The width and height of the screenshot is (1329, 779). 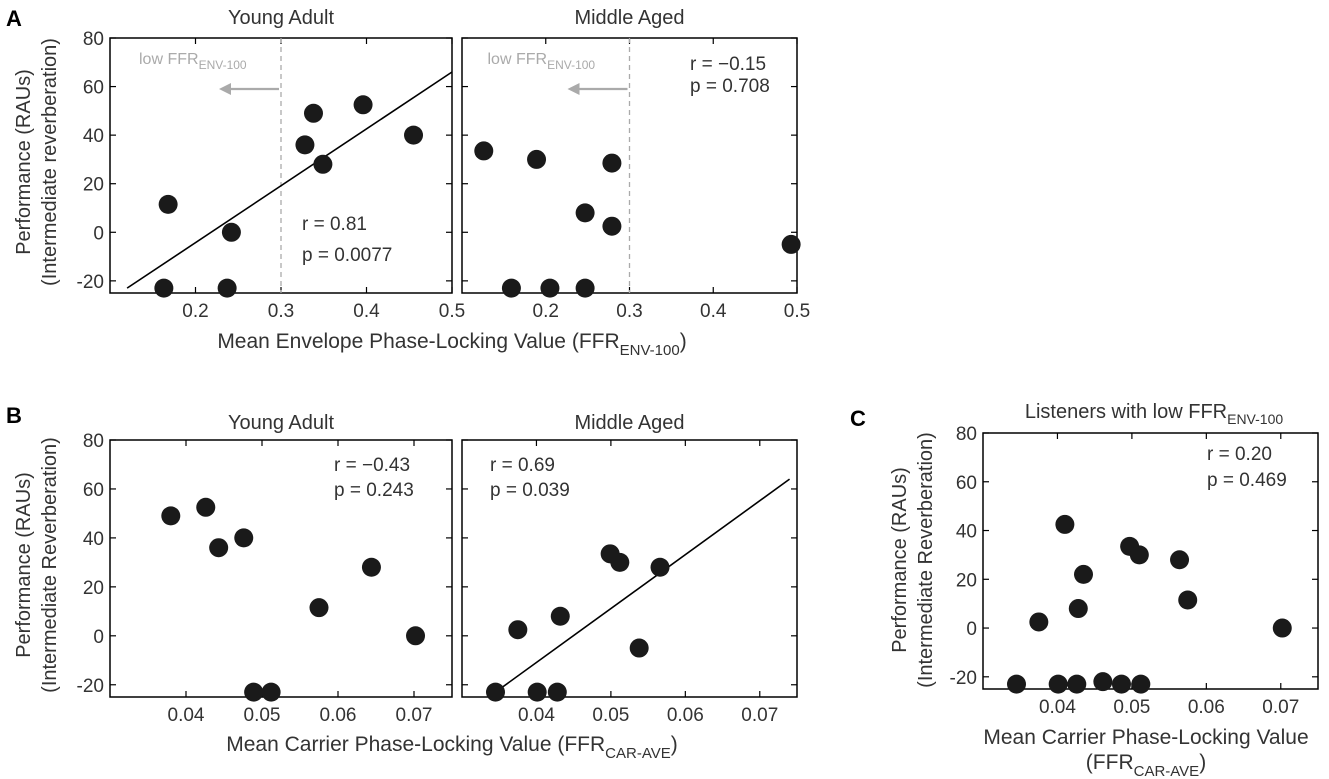 I want to click on stat-r: r = 0.81, so click(x=334, y=224).